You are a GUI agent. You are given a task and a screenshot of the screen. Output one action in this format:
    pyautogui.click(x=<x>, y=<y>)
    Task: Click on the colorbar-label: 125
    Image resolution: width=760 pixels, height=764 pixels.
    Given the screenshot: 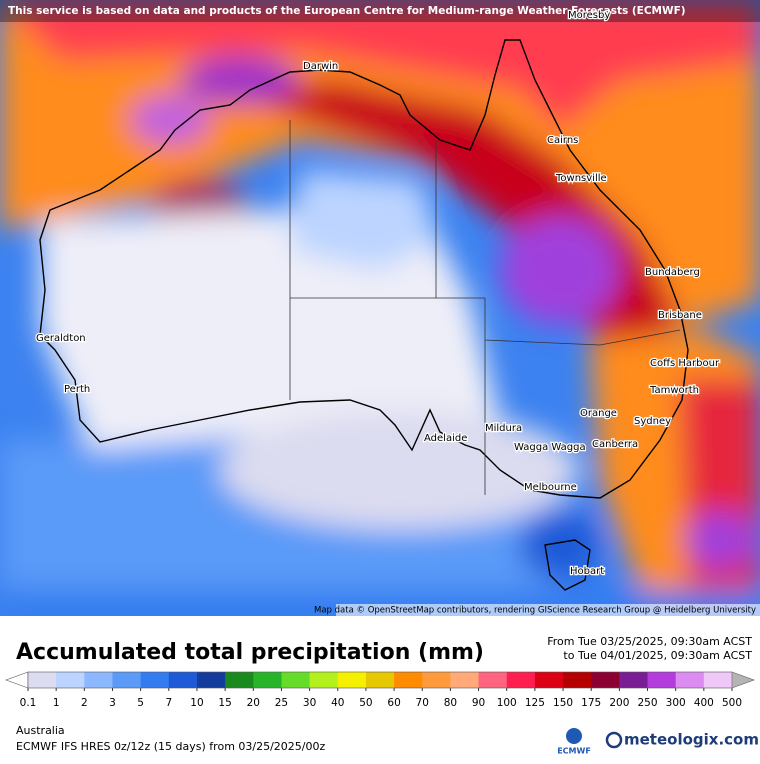 What is the action you would take?
    pyautogui.click(x=535, y=703)
    